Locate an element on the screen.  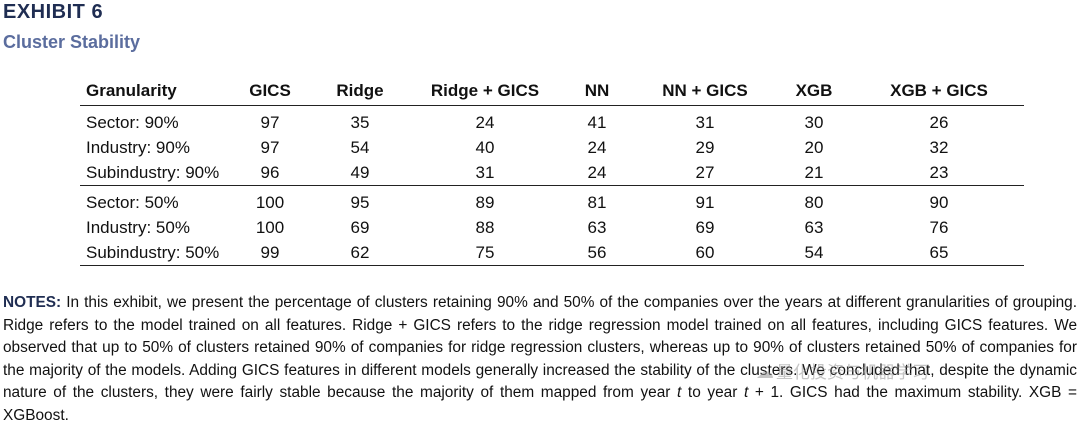
cell-value: 88 is located at coordinates (485, 227).